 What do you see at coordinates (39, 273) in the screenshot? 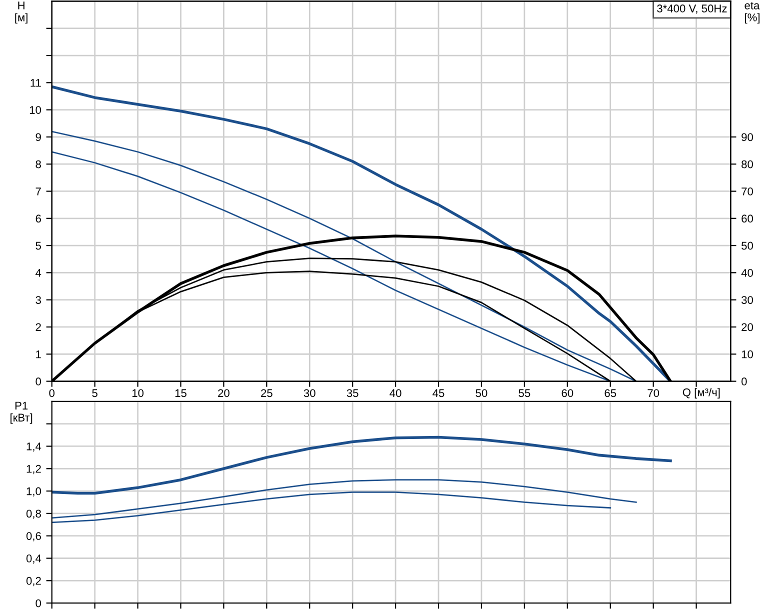
I see `y-tick-label: 4` at bounding box center [39, 273].